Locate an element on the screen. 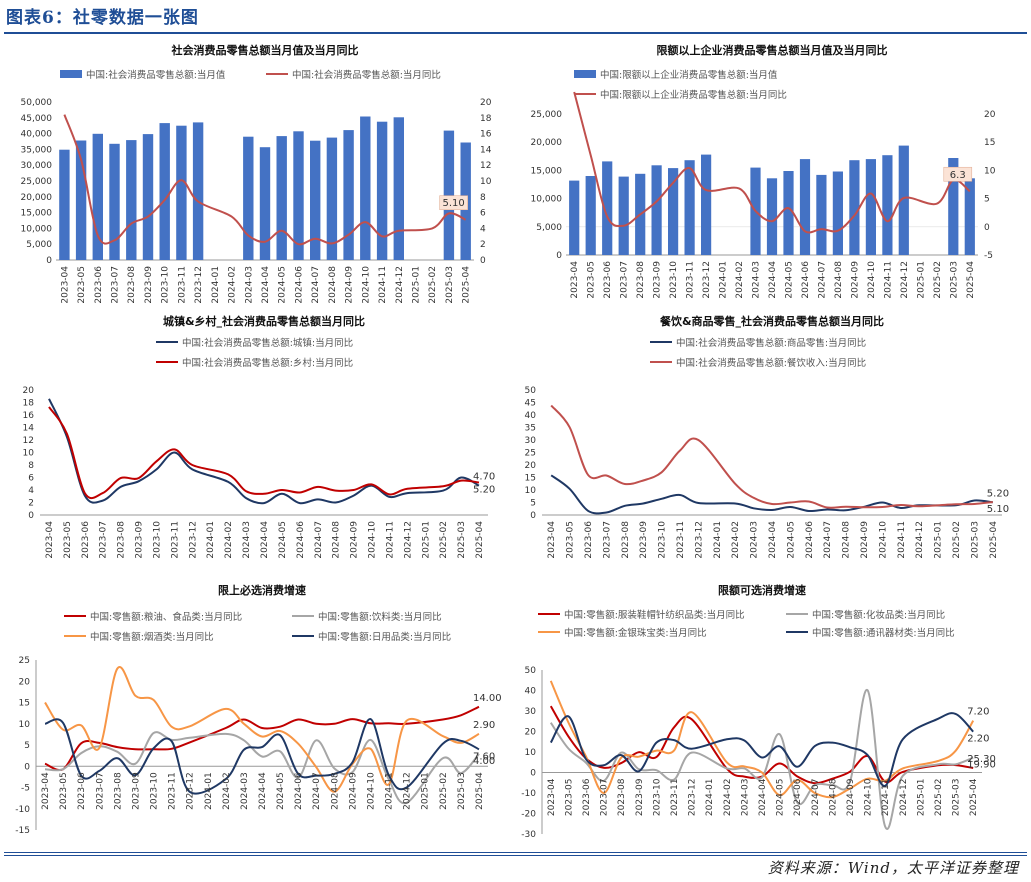 This screenshot has height=882, width=1031. y-tick: -30 is located at coordinates (528, 835).